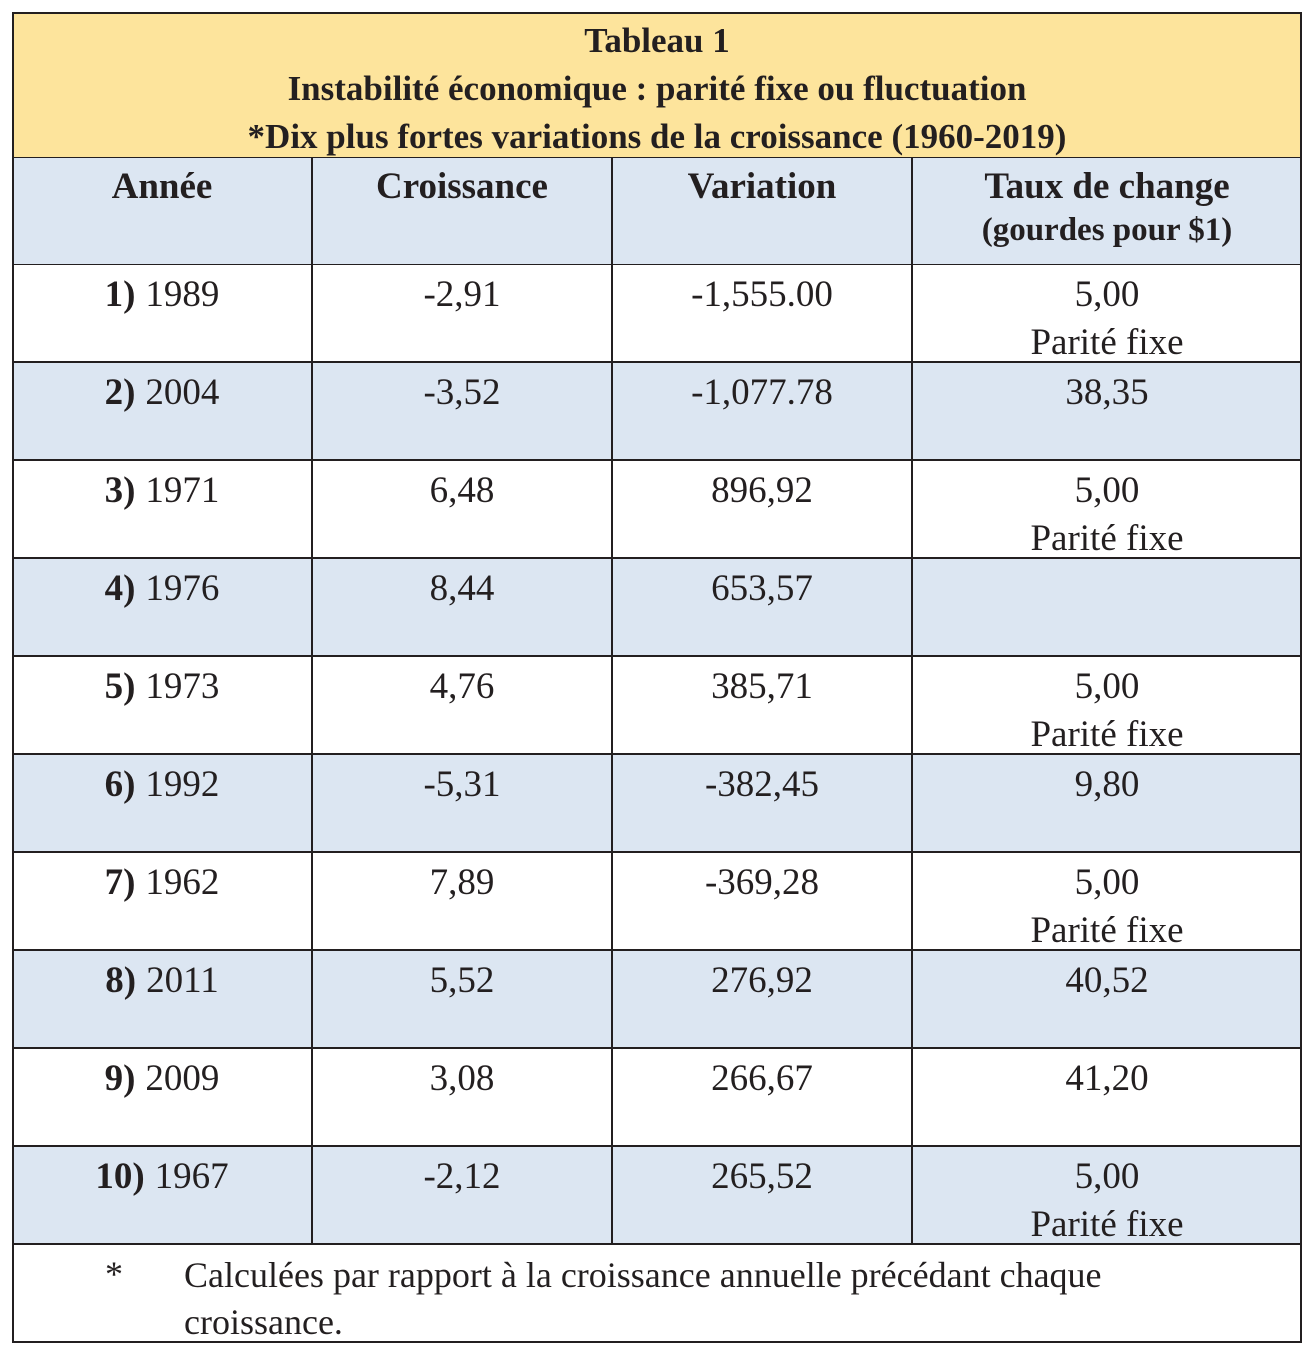 The image size is (1312, 1356). What do you see at coordinates (120, 882) in the screenshot?
I see `rank: 7)` at bounding box center [120, 882].